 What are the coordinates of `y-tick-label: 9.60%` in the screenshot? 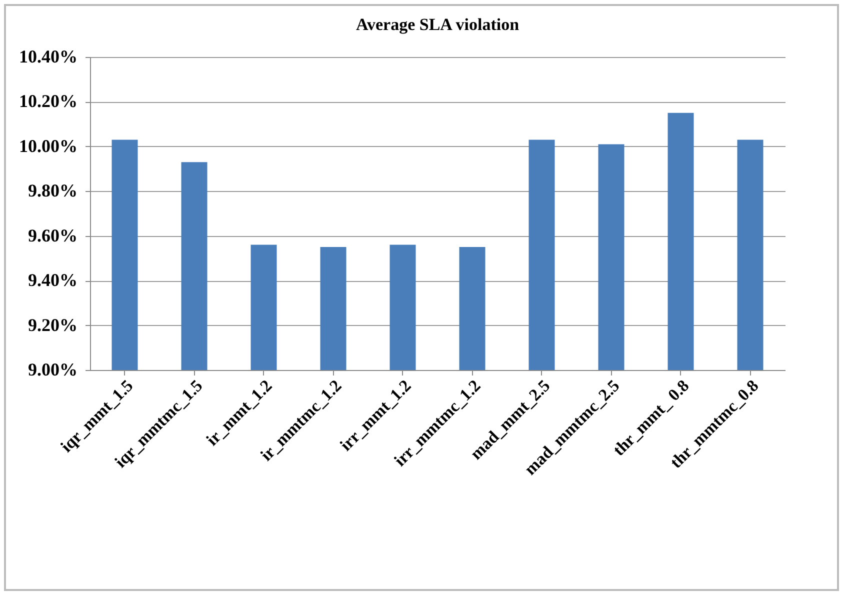 It's located at (53, 235).